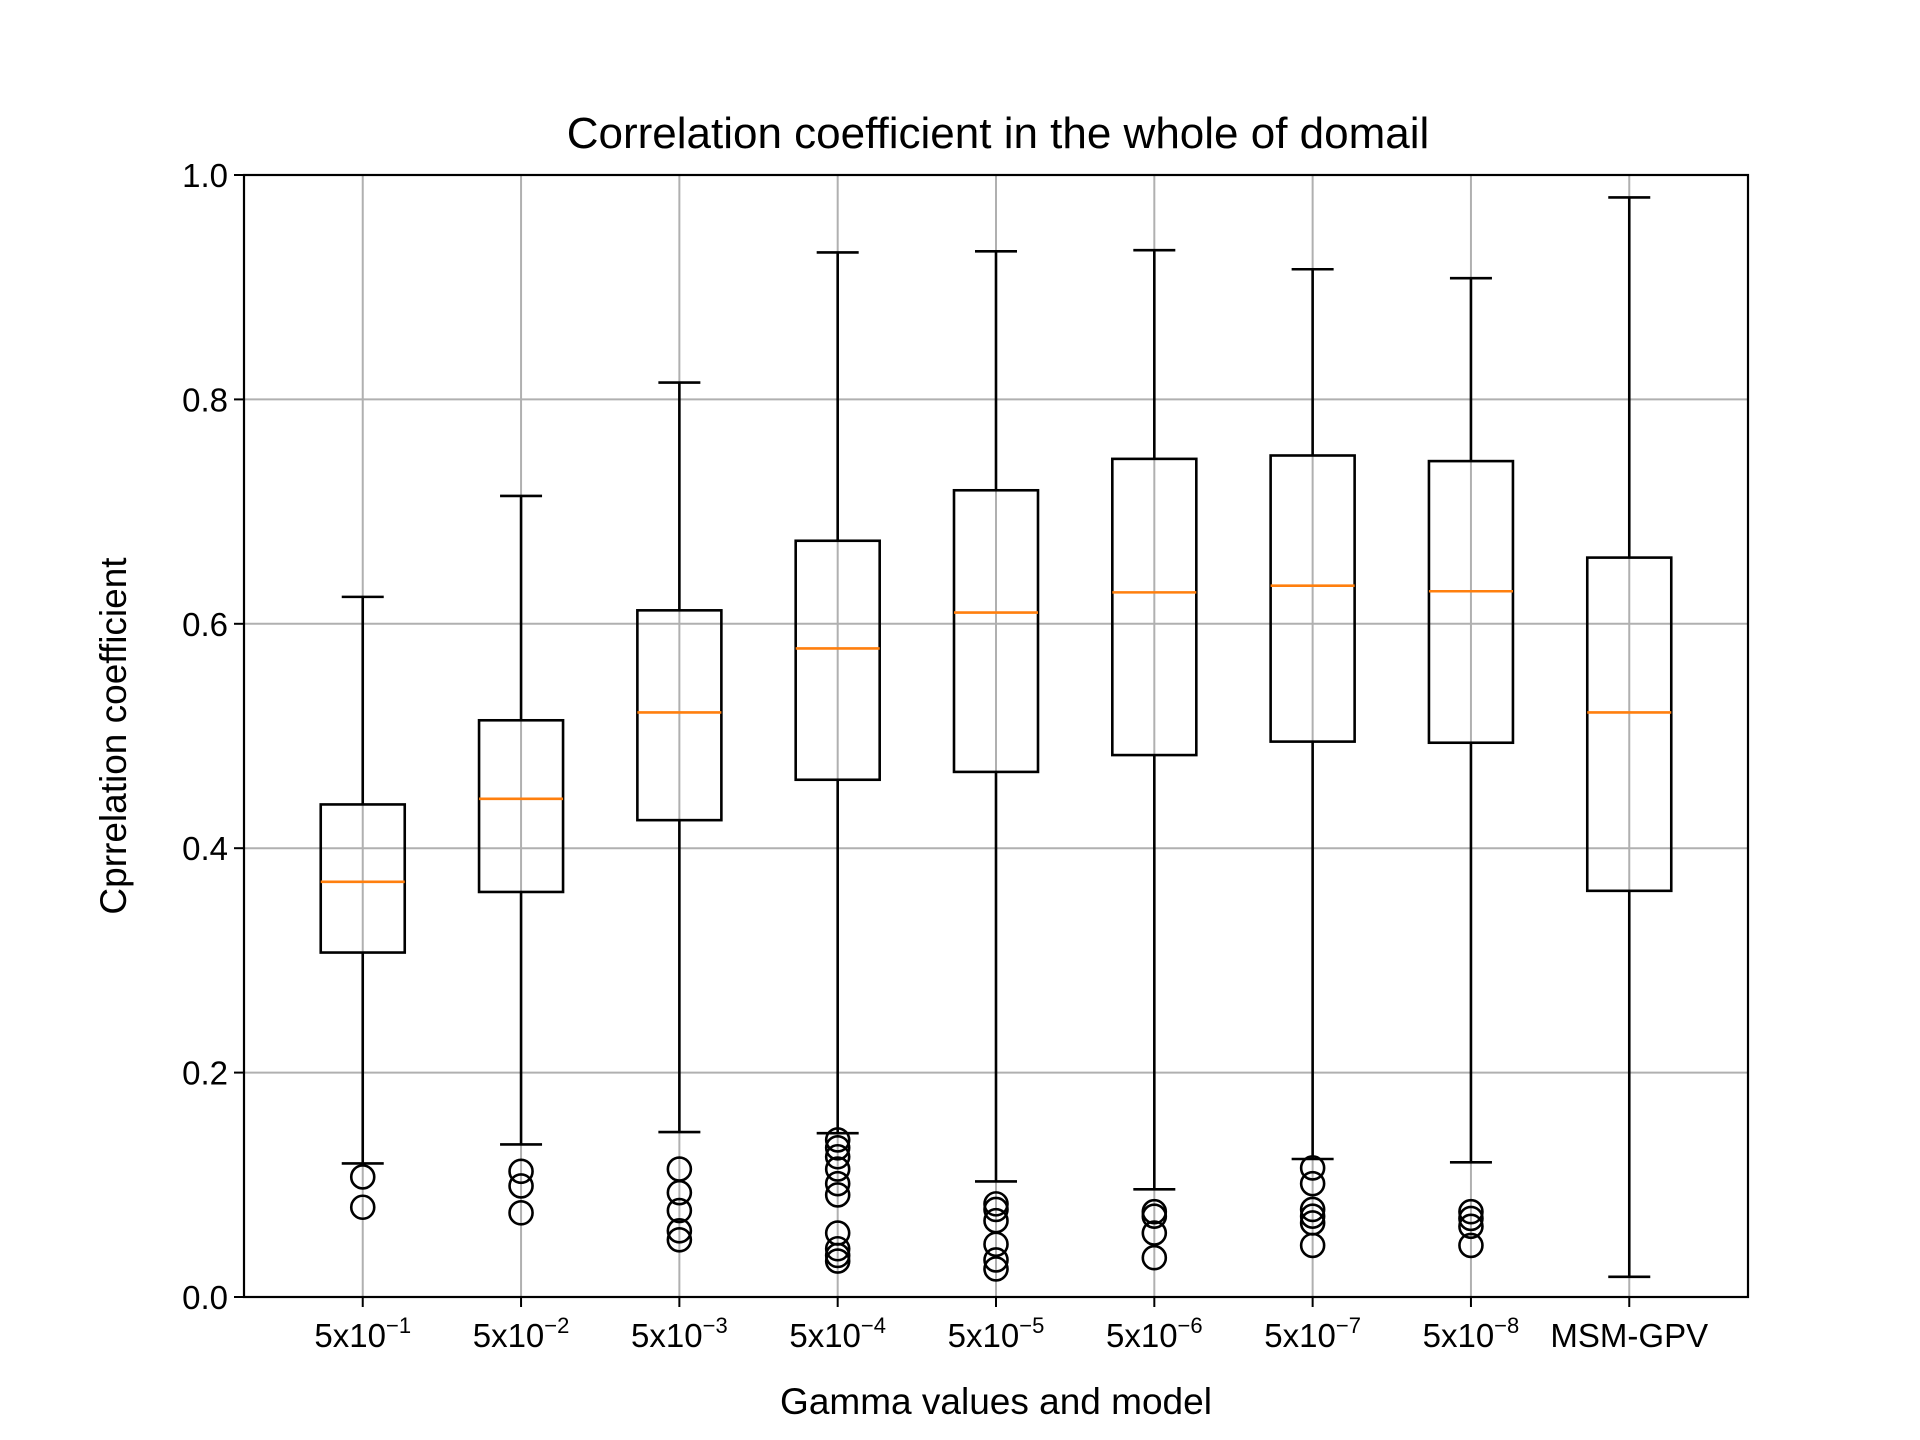 The height and width of the screenshot is (1440, 1920). I want to click on y-tick-label: 0.4, so click(205, 848).